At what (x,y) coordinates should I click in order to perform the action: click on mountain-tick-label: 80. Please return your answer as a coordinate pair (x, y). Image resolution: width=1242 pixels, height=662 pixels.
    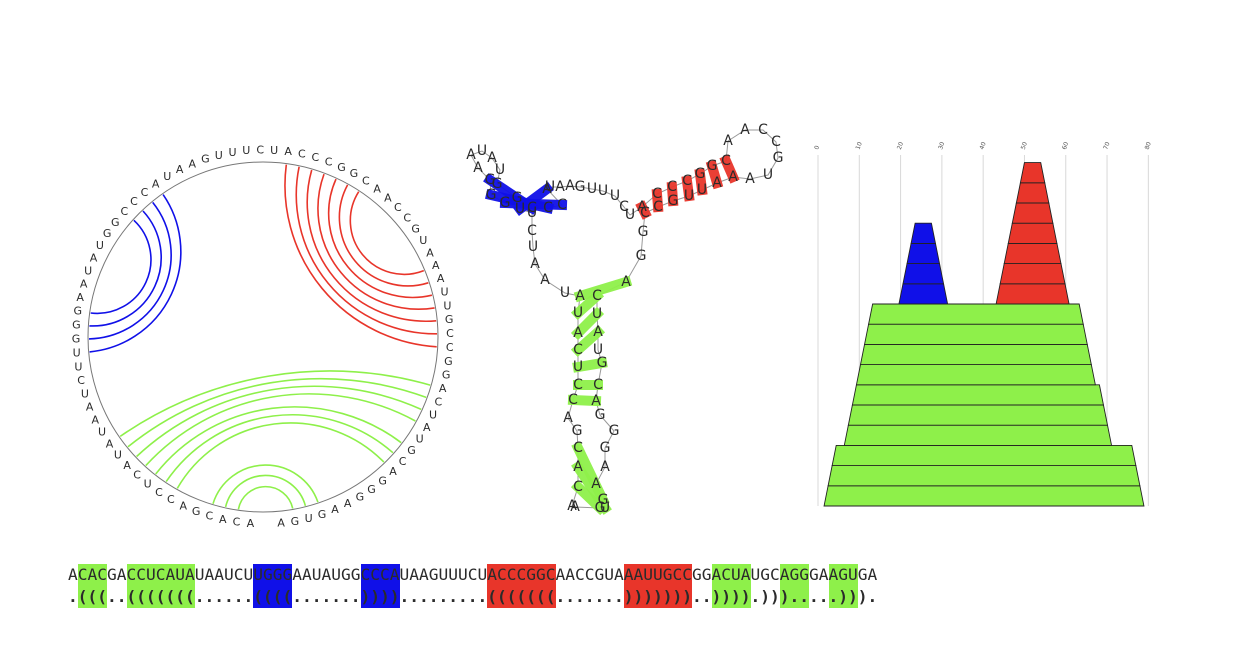
    Looking at the image, I should click on (1148, 146).